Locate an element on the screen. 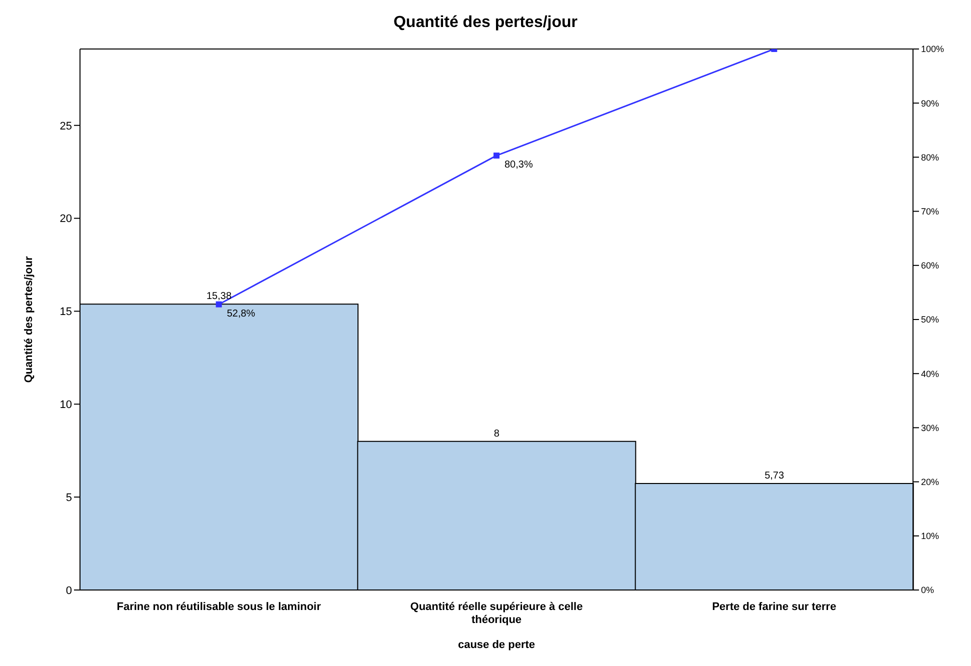 This screenshot has height=666, width=971. y-tick-label: 0 is located at coordinates (69, 590).